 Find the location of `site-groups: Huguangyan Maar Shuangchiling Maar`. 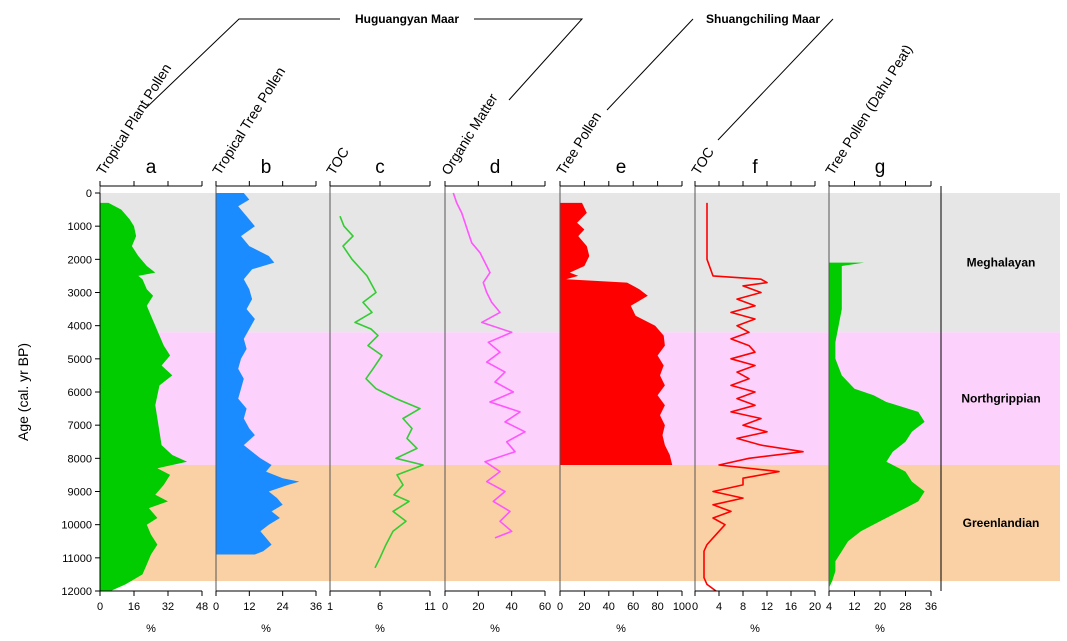

site-groups: Huguangyan Maar Shuangchiling Maar is located at coordinates (489, 76).